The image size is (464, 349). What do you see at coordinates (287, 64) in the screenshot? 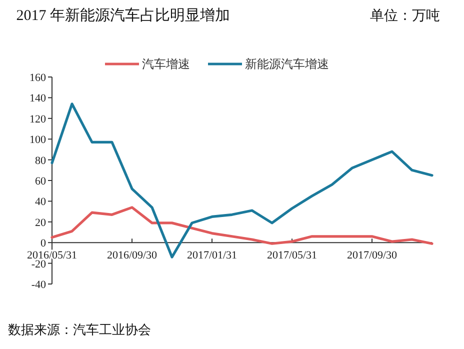
I see `legend-label: 新能源汽车增速` at bounding box center [287, 64].